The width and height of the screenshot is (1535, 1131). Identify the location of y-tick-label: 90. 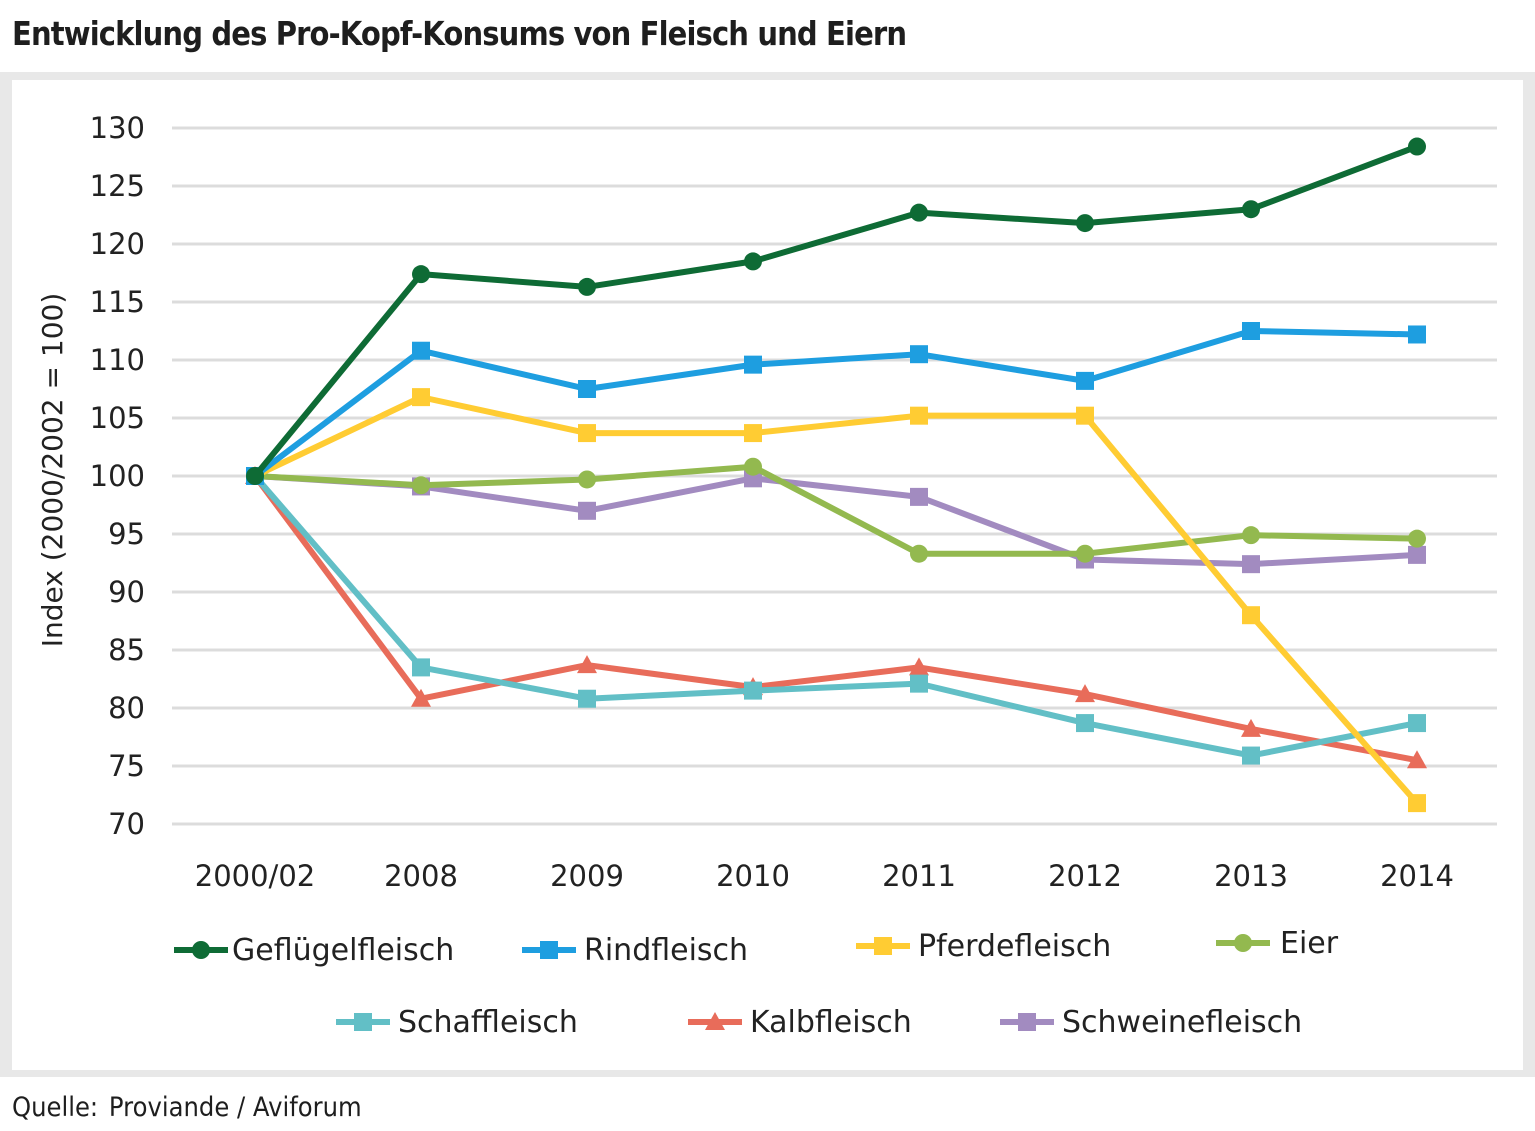
(126, 592).